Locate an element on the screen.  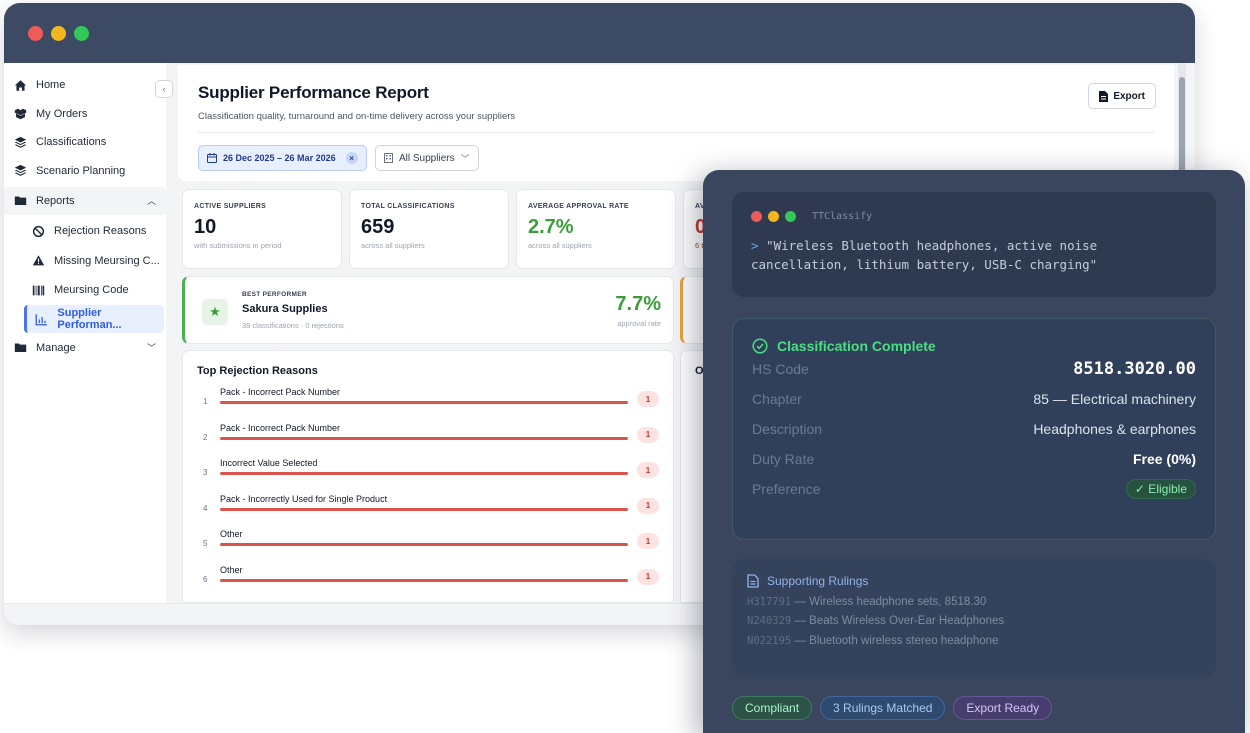
best-performer-name: Sakura Supplies is located at coordinates (285, 309).